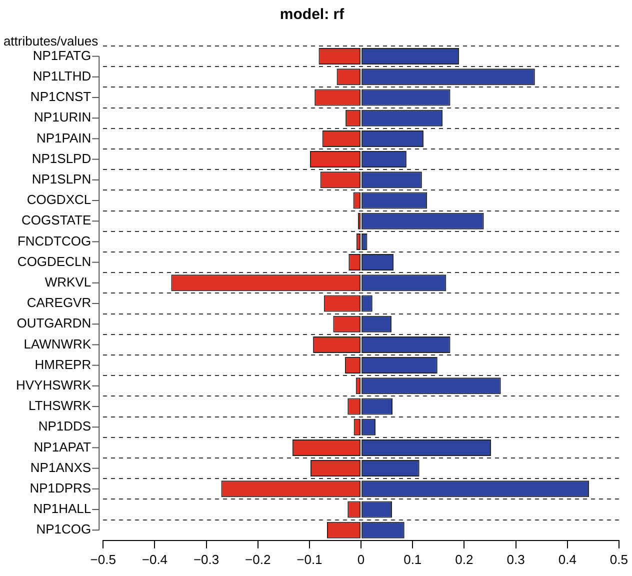 This screenshot has width=632, height=576. What do you see at coordinates (65, 426) in the screenshot?
I see `y-tick-label: NP1DDS` at bounding box center [65, 426].